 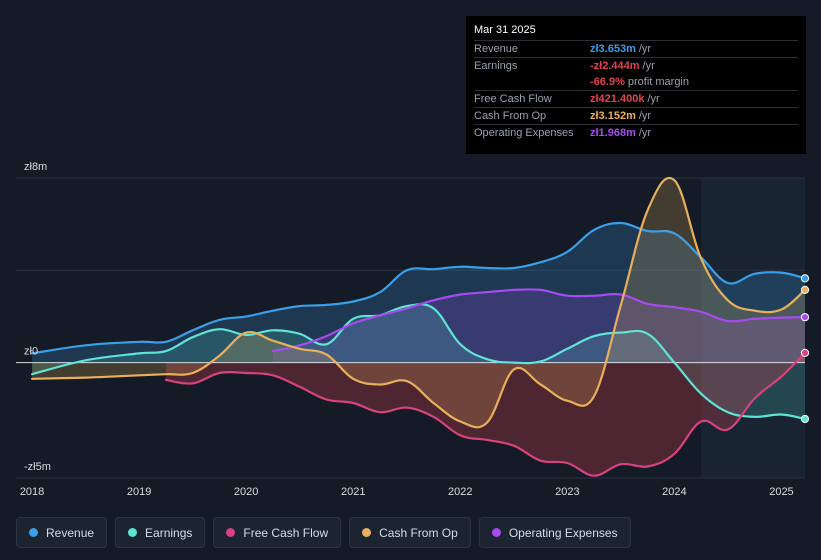 I want to click on x-tick-label: 2019, so click(x=139, y=492).